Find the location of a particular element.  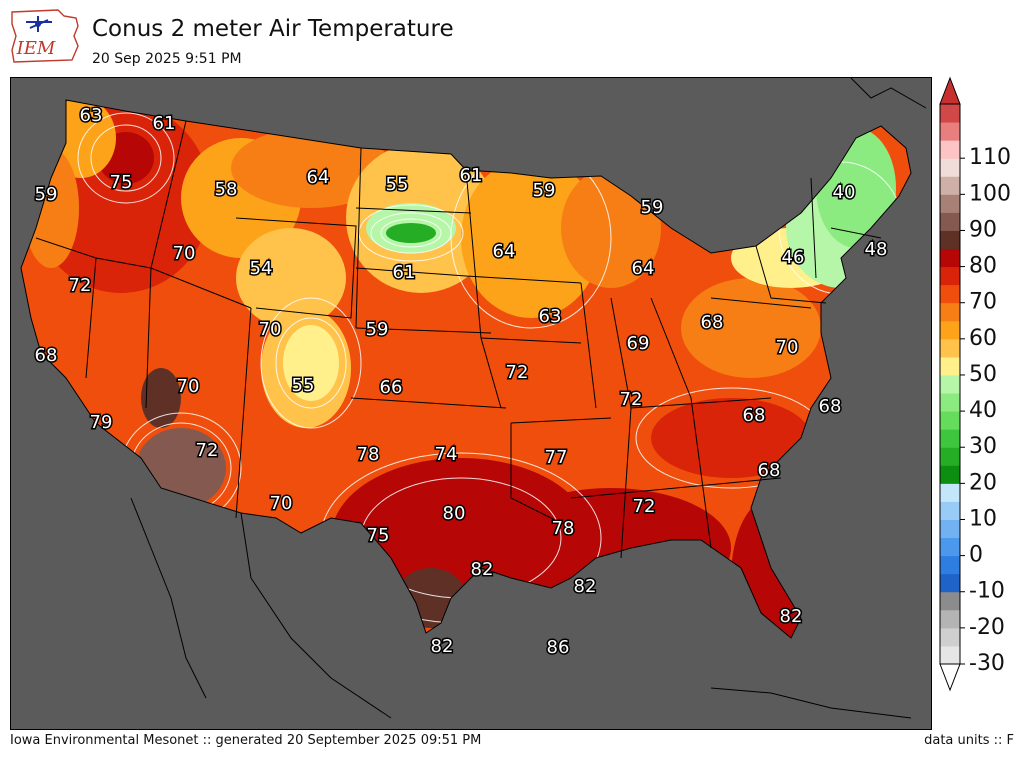

colorbar-tick-label: -10 is located at coordinates (987, 591).